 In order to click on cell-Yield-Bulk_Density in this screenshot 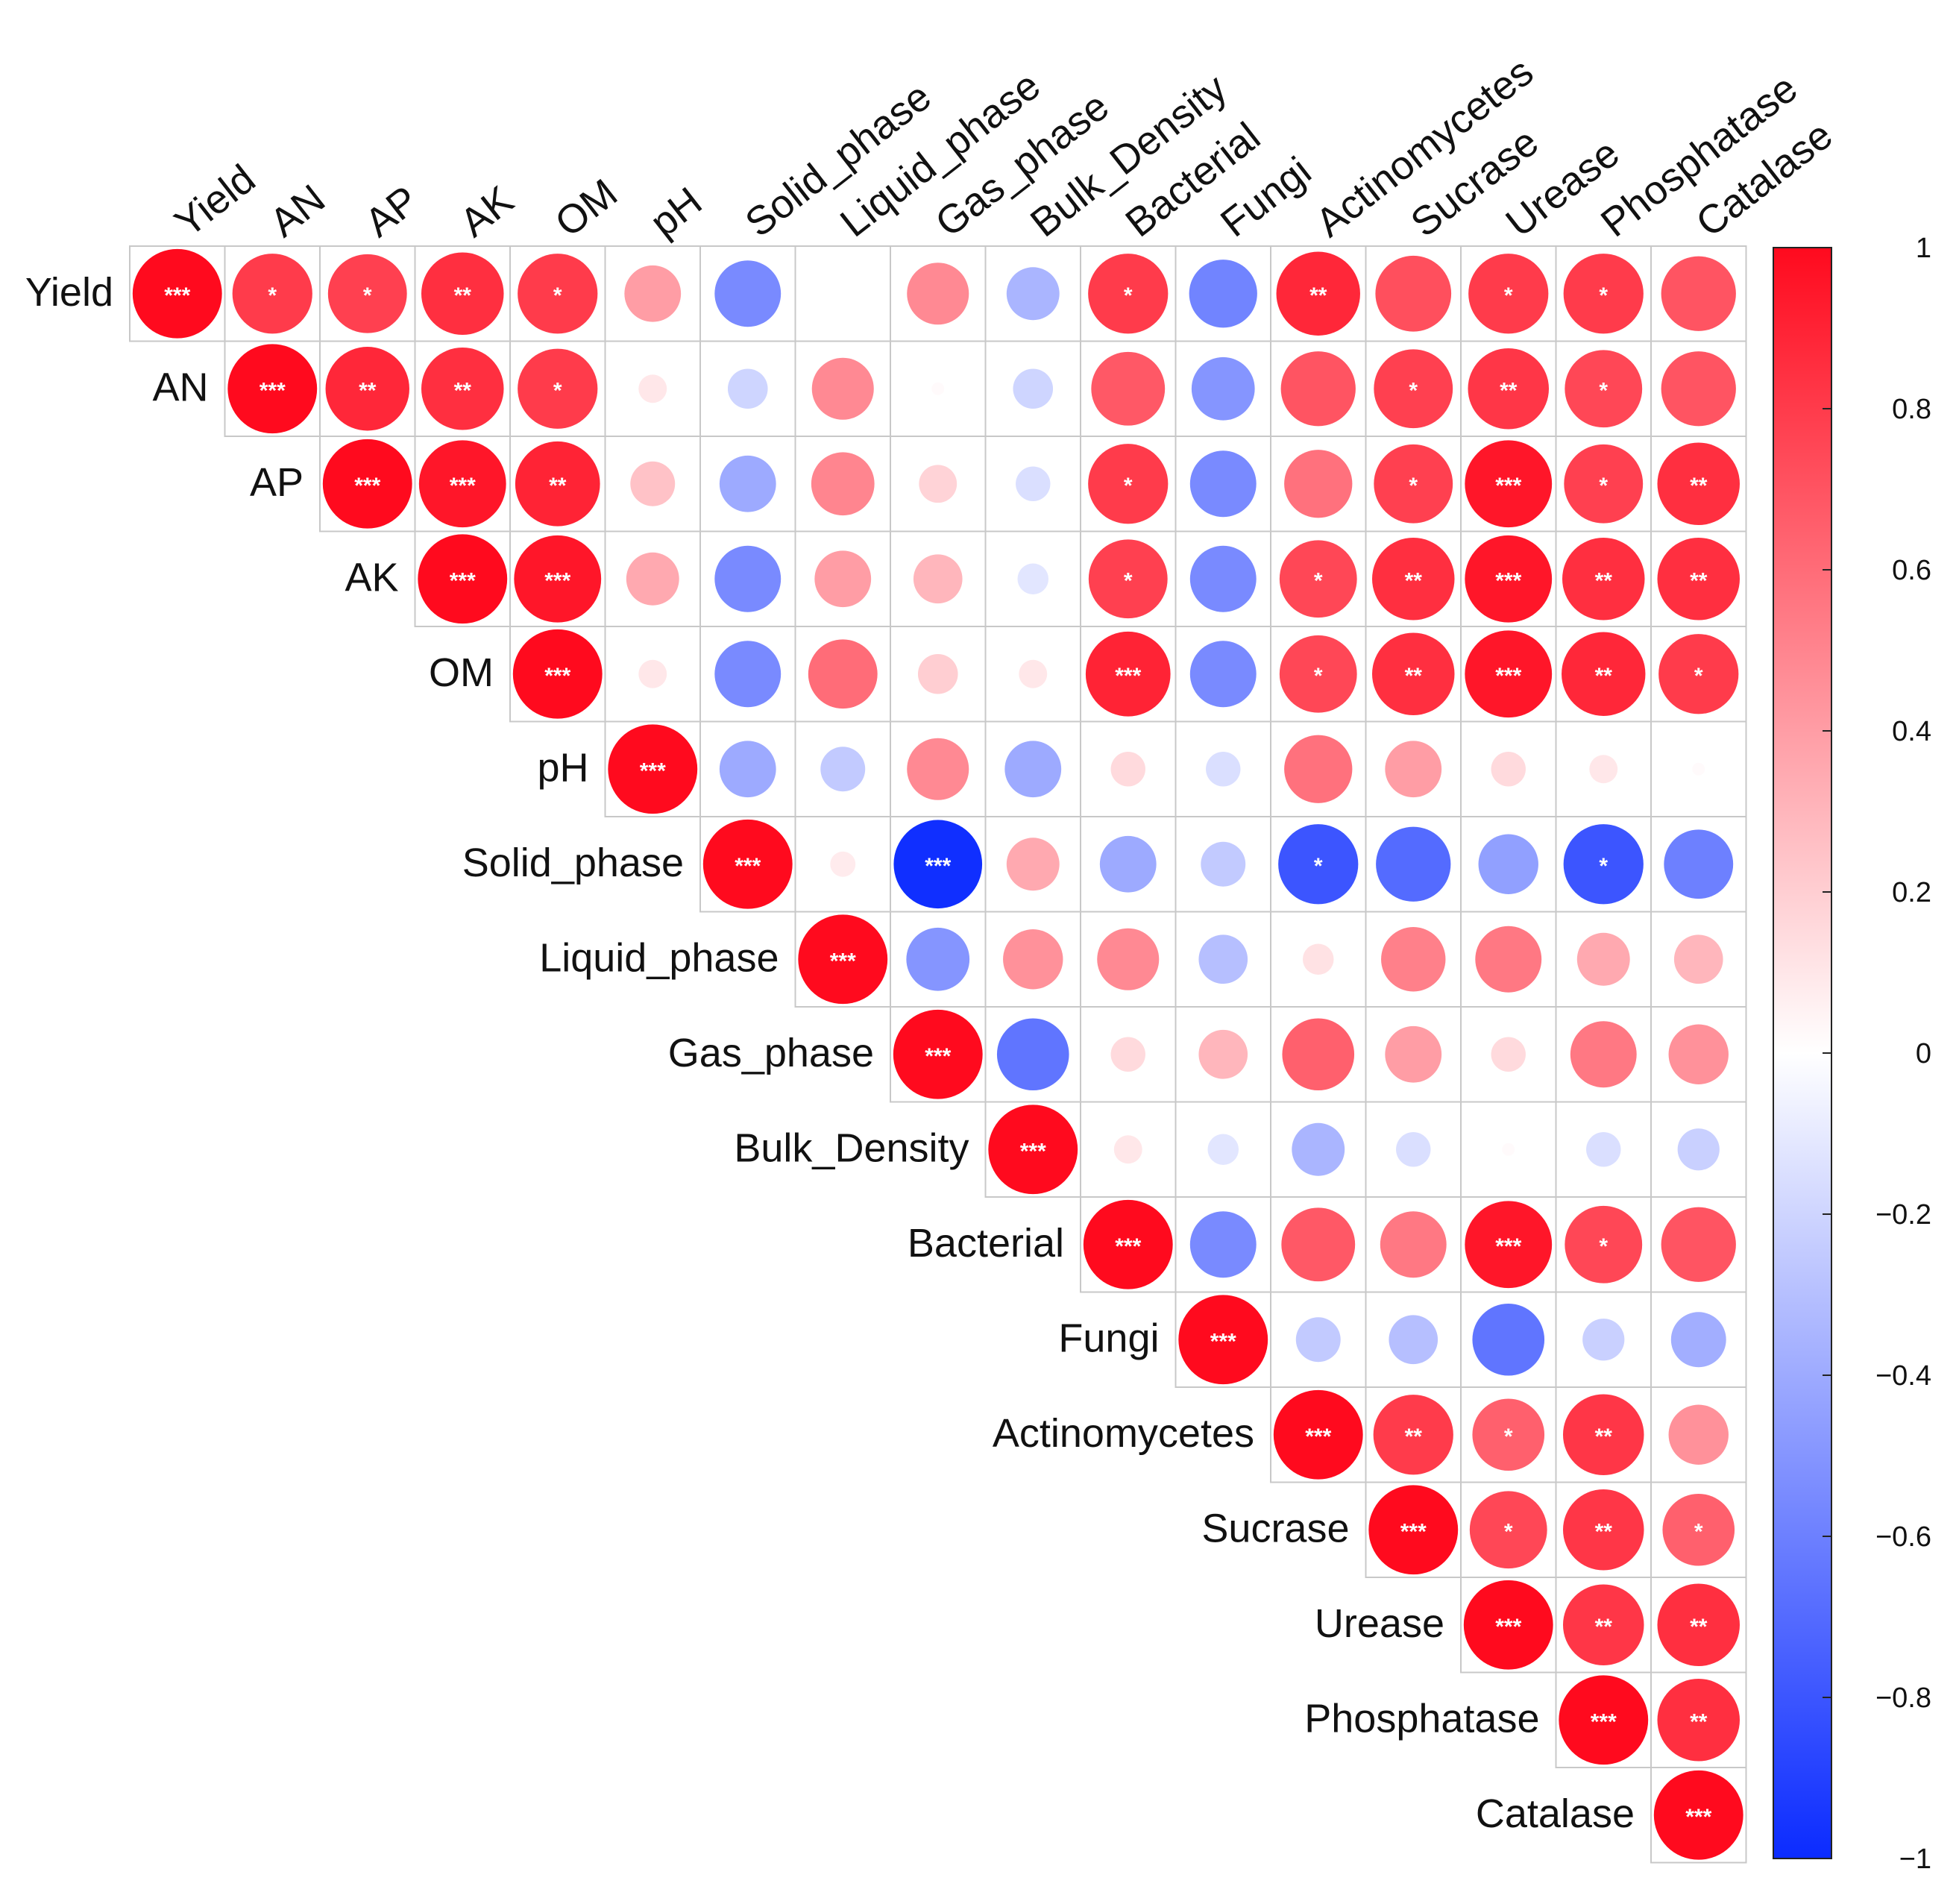, I will do `click(1032, 293)`.